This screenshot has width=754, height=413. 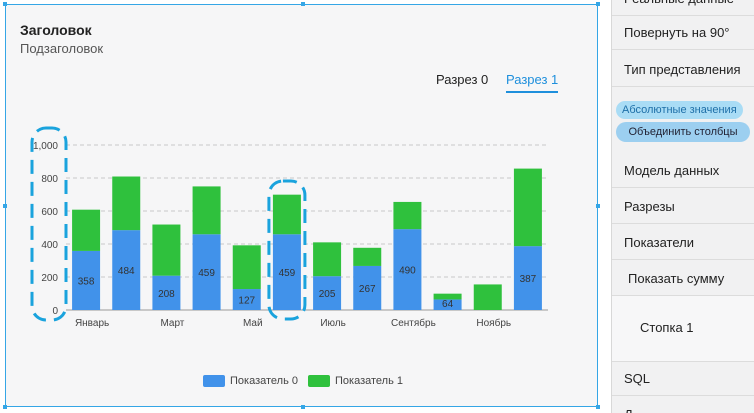 What do you see at coordinates (683, 171) in the screenshot?
I see `sidebar-item-data-model: Модель данных` at bounding box center [683, 171].